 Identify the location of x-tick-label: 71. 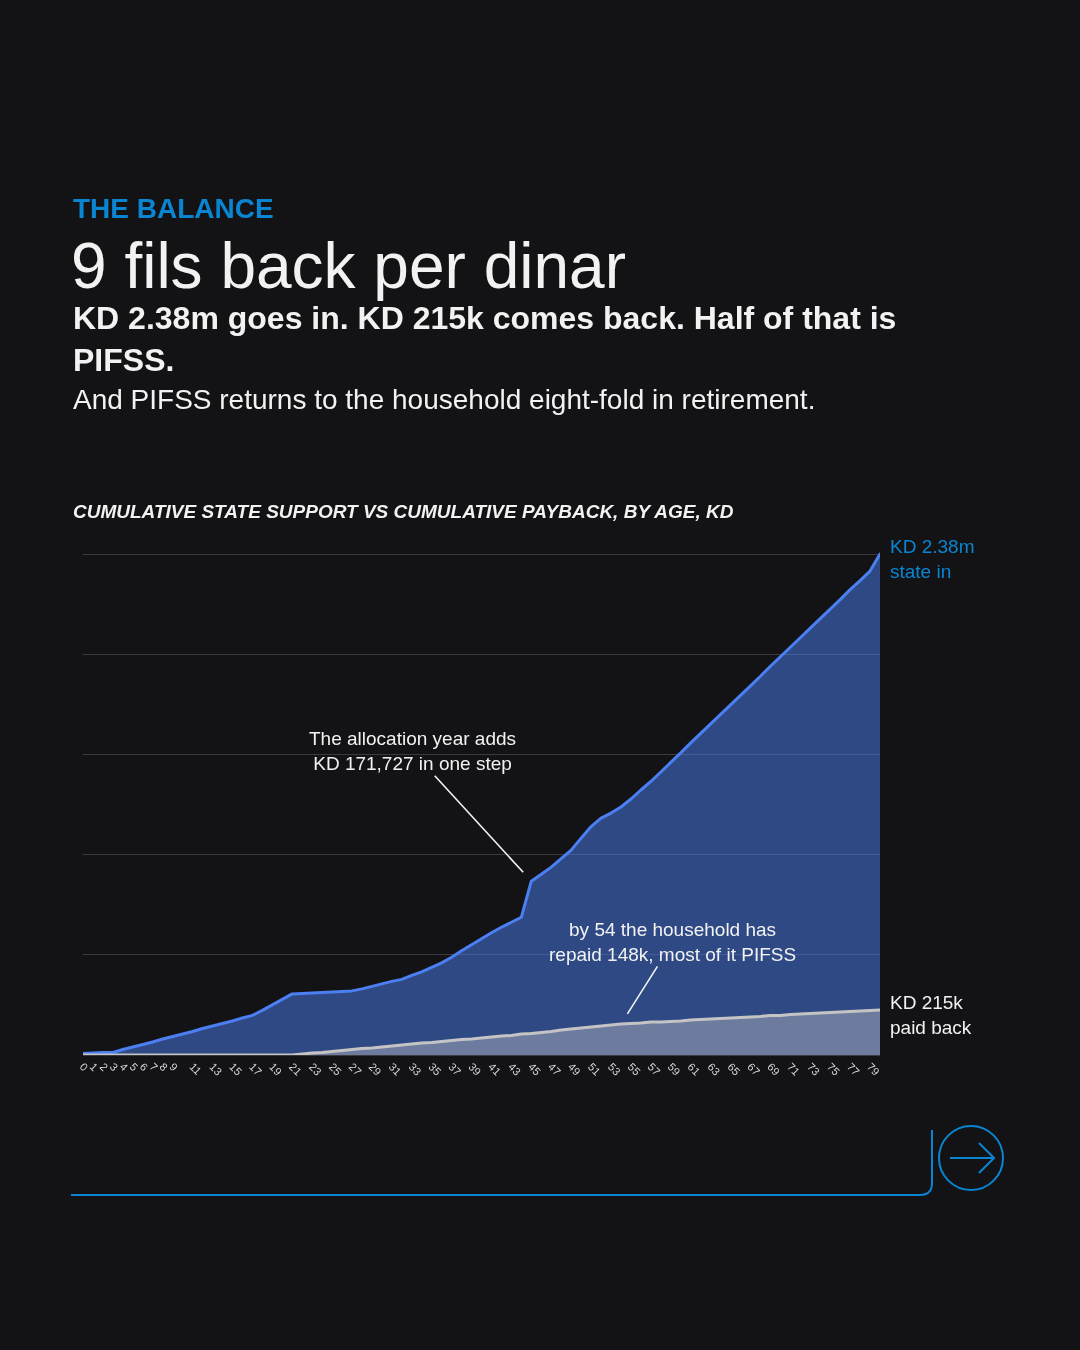
(794, 1069).